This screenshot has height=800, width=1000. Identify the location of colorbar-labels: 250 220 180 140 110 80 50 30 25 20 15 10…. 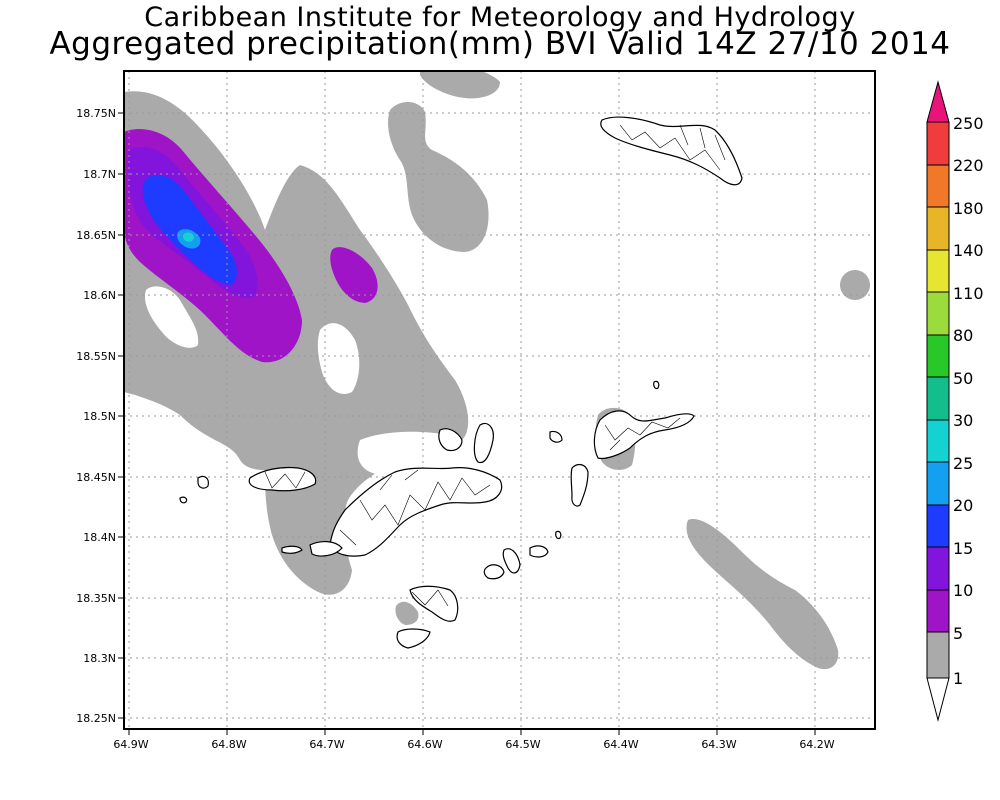
(968, 401).